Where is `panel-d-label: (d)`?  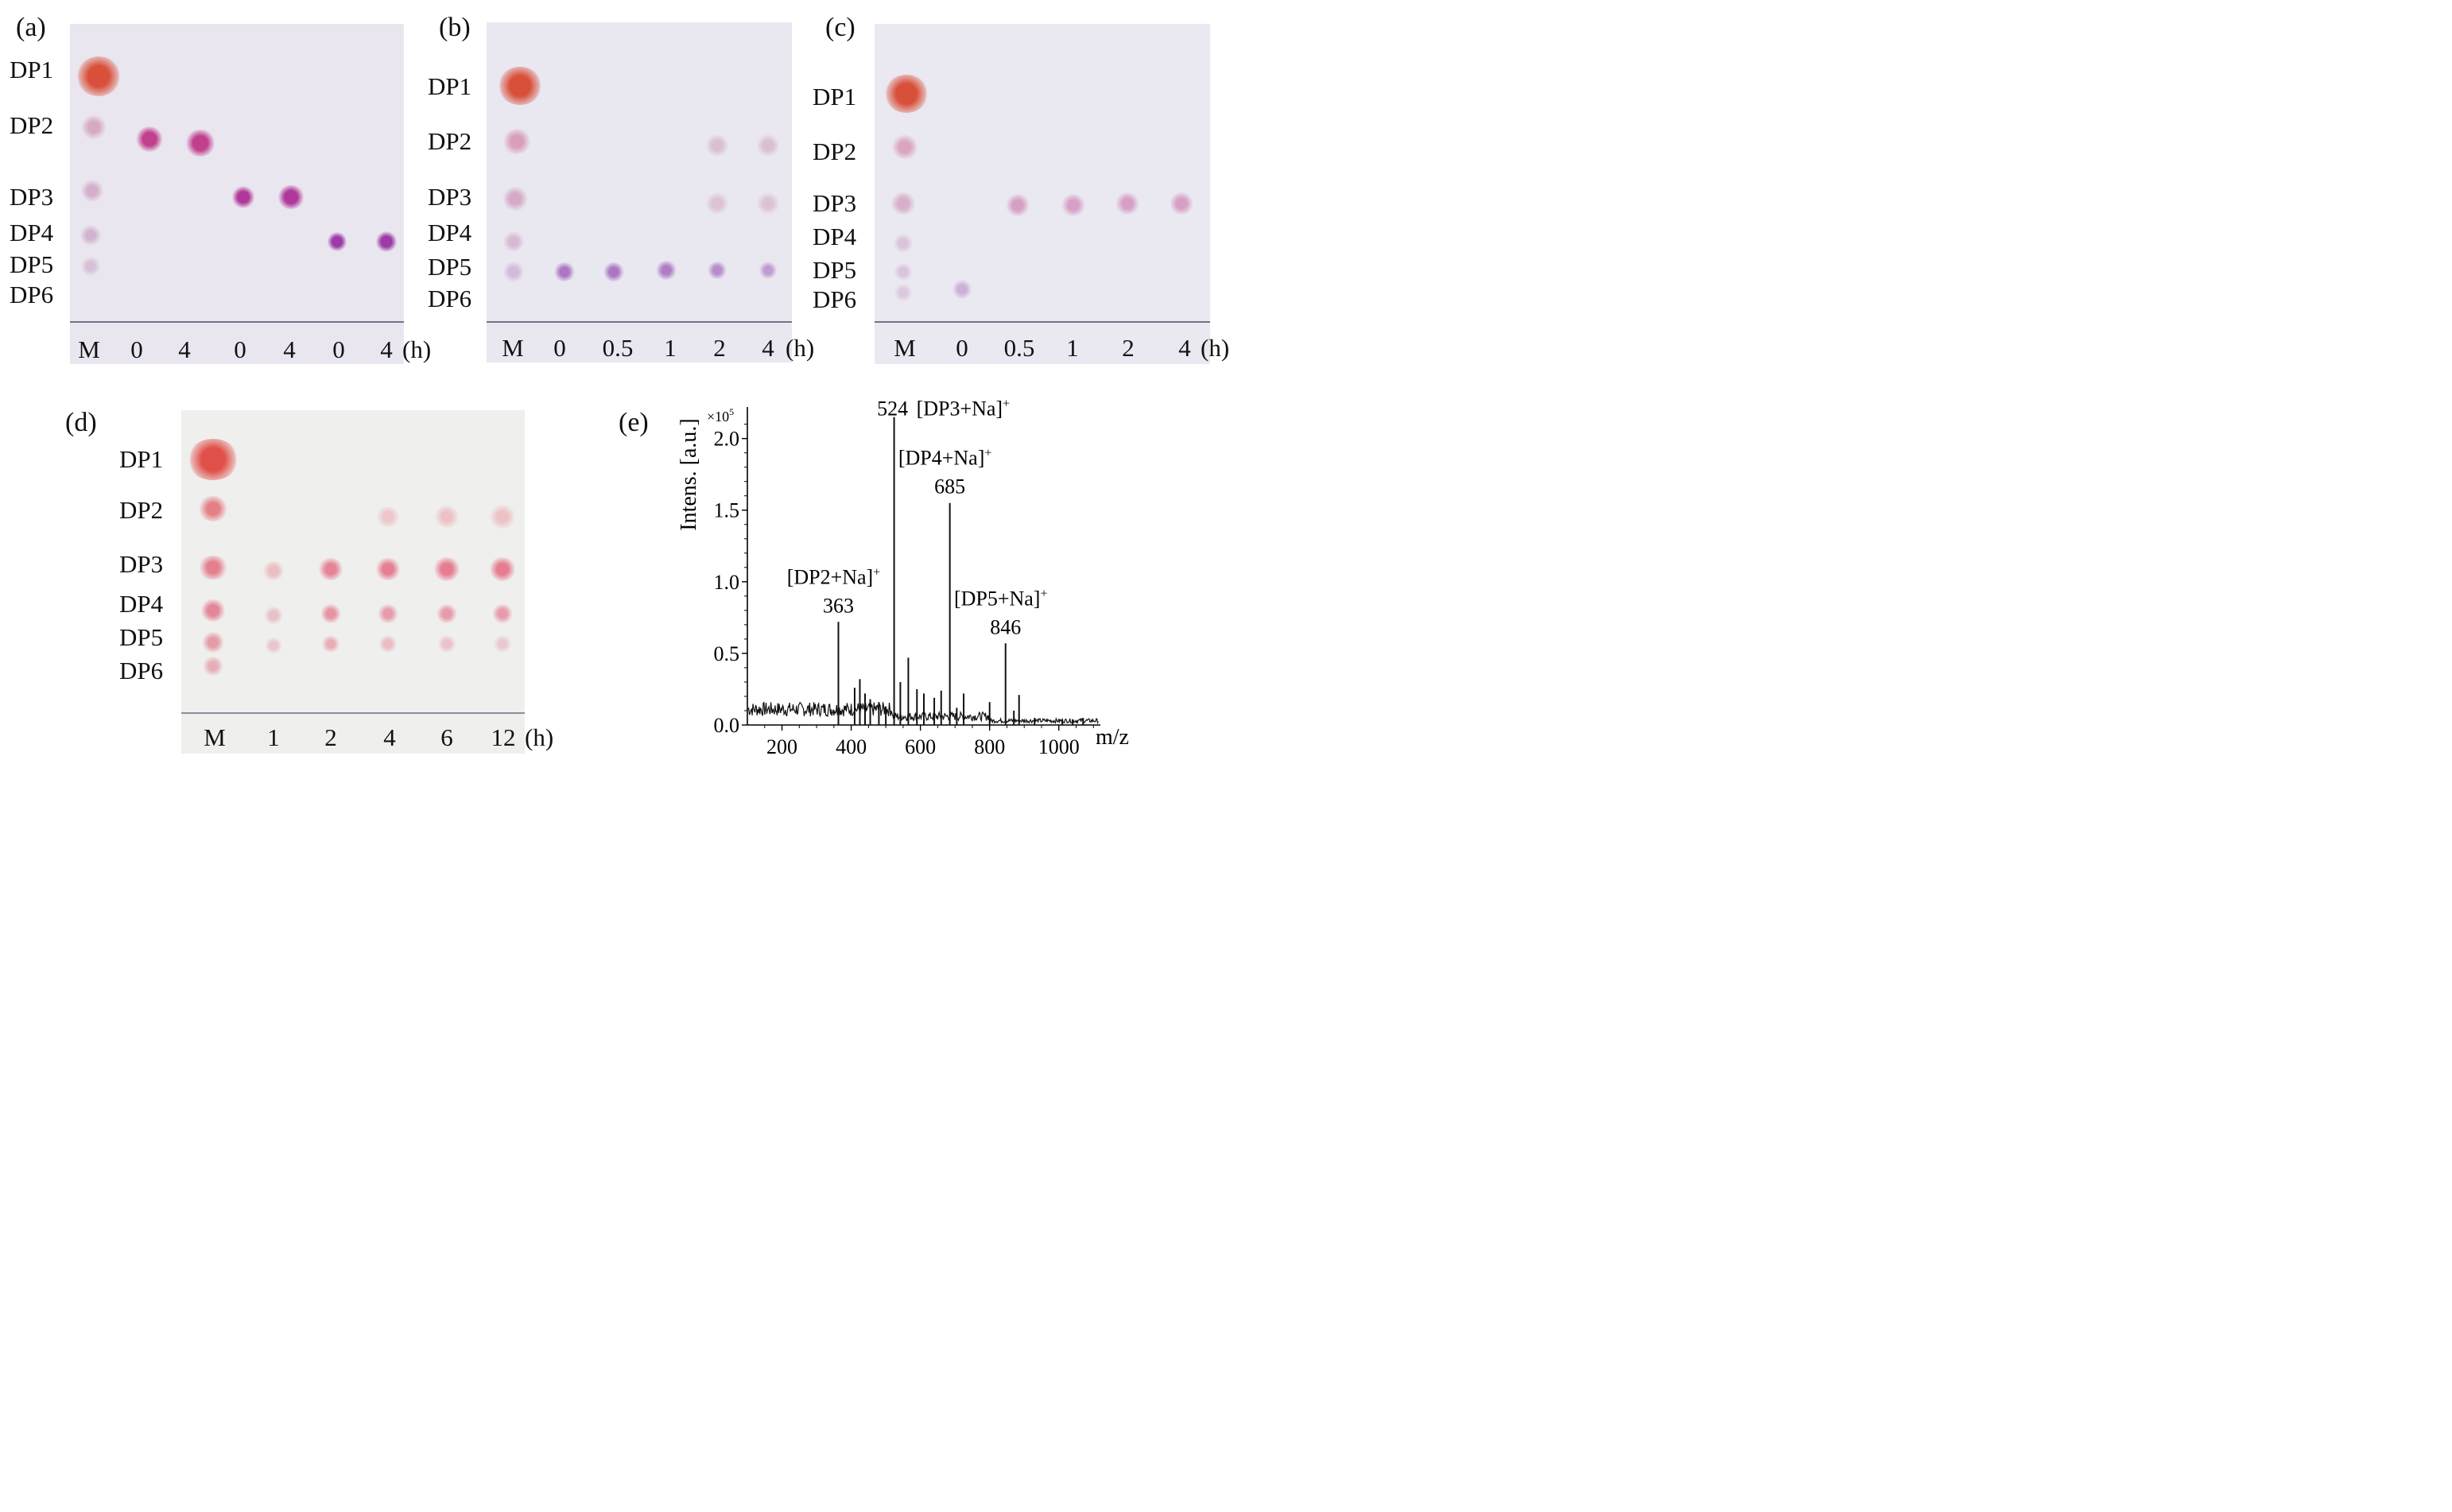
panel-d-label: (d) is located at coordinates (81, 422).